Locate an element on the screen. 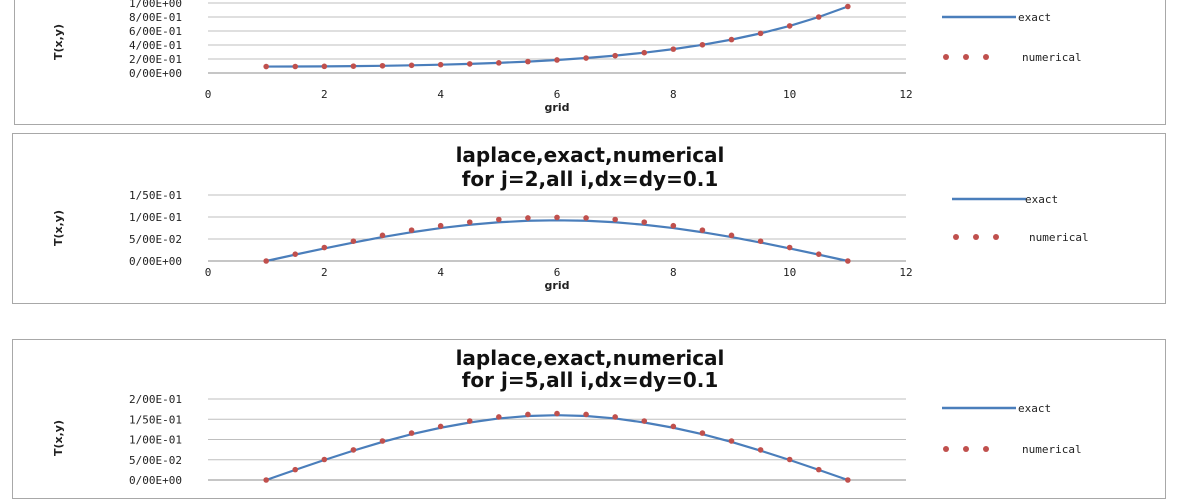  chart-2-legend-numerical-label: numerical is located at coordinates (1059, 237).